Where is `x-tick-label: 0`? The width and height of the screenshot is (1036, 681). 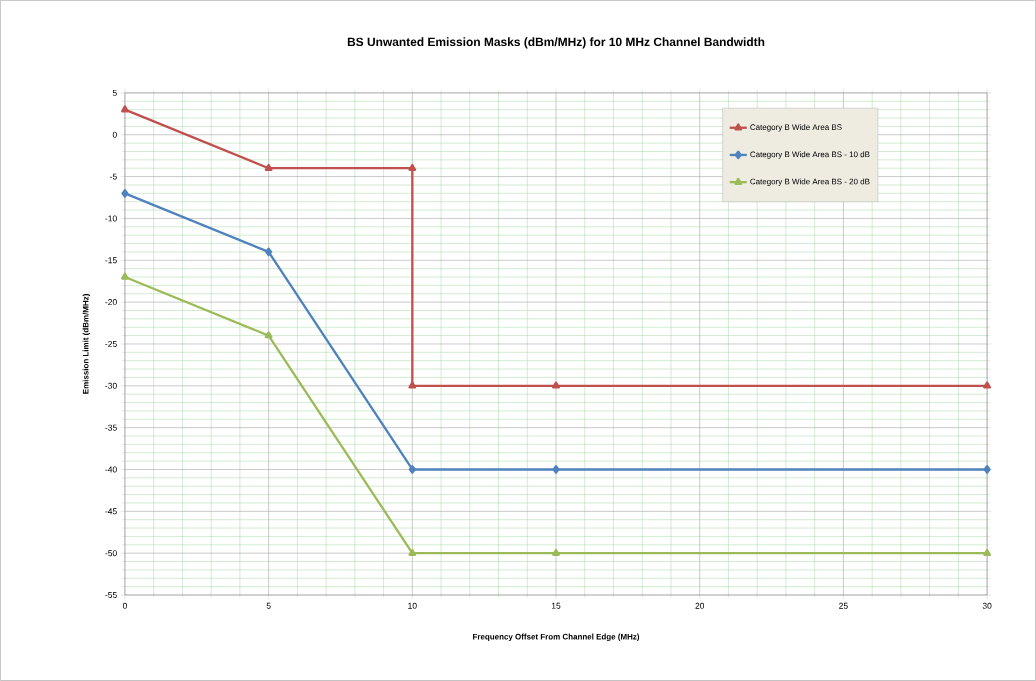
x-tick-label: 0 is located at coordinates (124, 605).